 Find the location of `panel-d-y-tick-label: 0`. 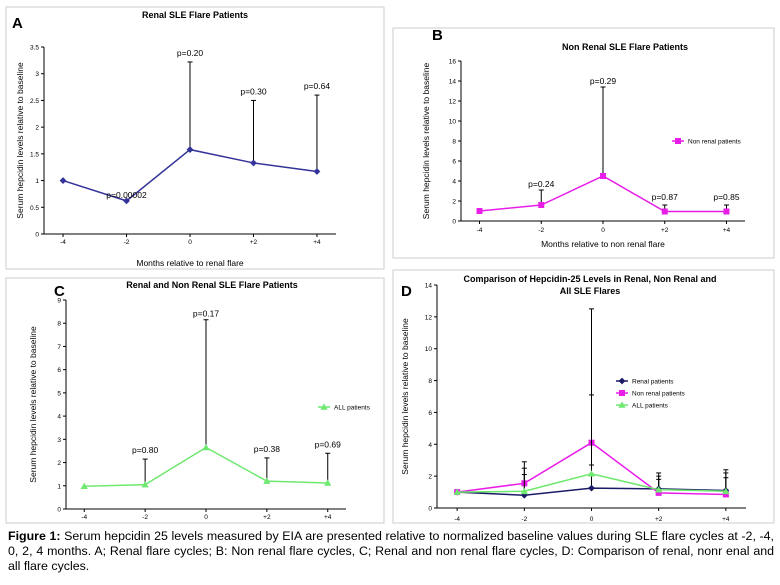

panel-d-y-tick-label: 0 is located at coordinates (430, 509).